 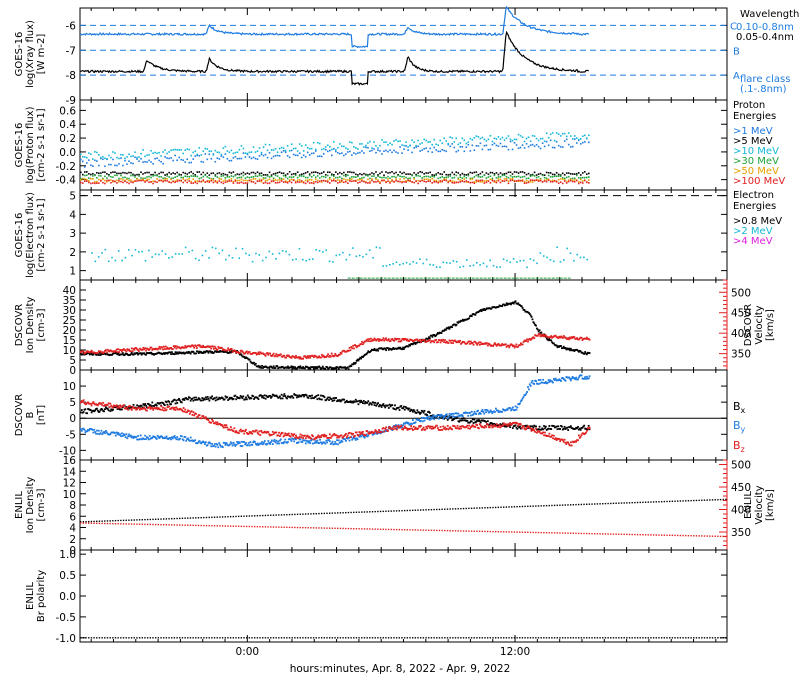 What do you see at coordinates (41, 415) in the screenshot?
I see `y-axis-label: [nT]` at bounding box center [41, 415].